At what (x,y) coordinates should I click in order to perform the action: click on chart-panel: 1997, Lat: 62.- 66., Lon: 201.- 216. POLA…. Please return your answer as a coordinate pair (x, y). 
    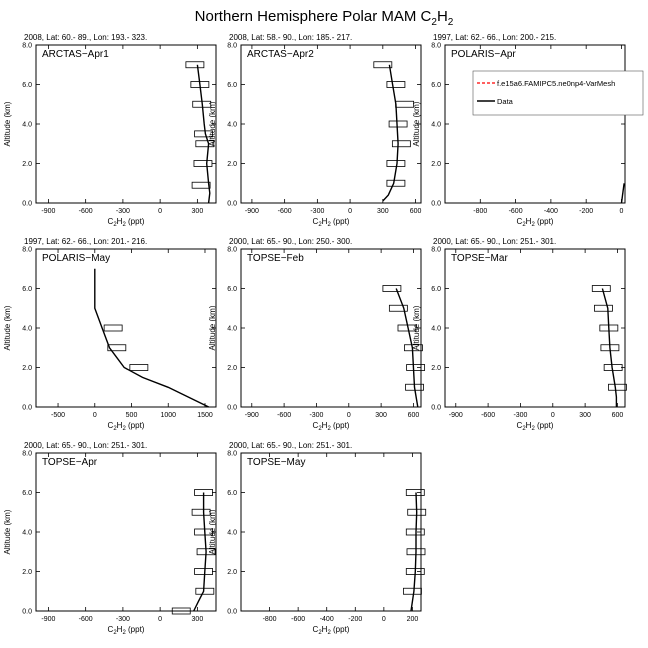
    Looking at the image, I should click on (110, 334).